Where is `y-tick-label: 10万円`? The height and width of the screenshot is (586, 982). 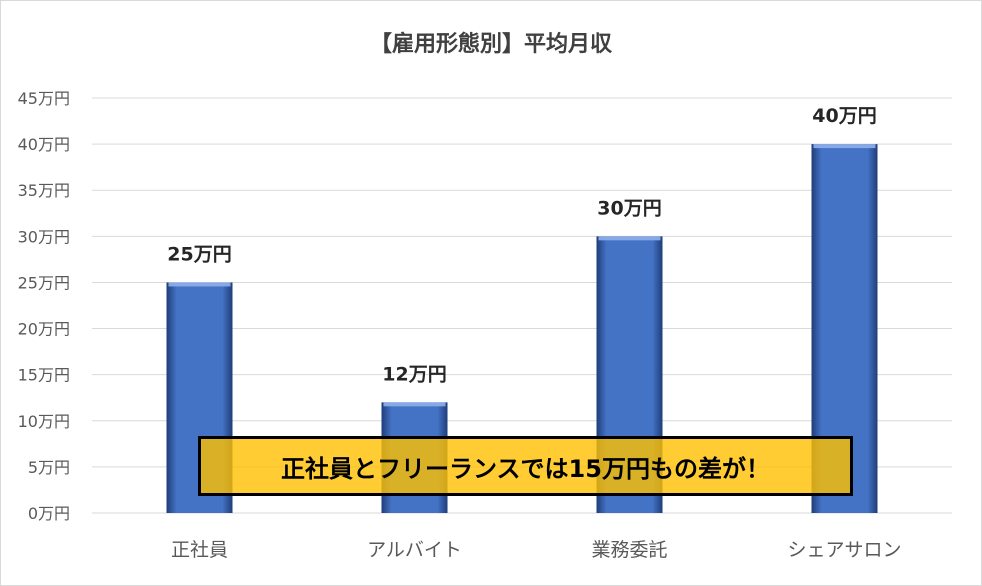
y-tick-label: 10万円 is located at coordinates (44, 421).